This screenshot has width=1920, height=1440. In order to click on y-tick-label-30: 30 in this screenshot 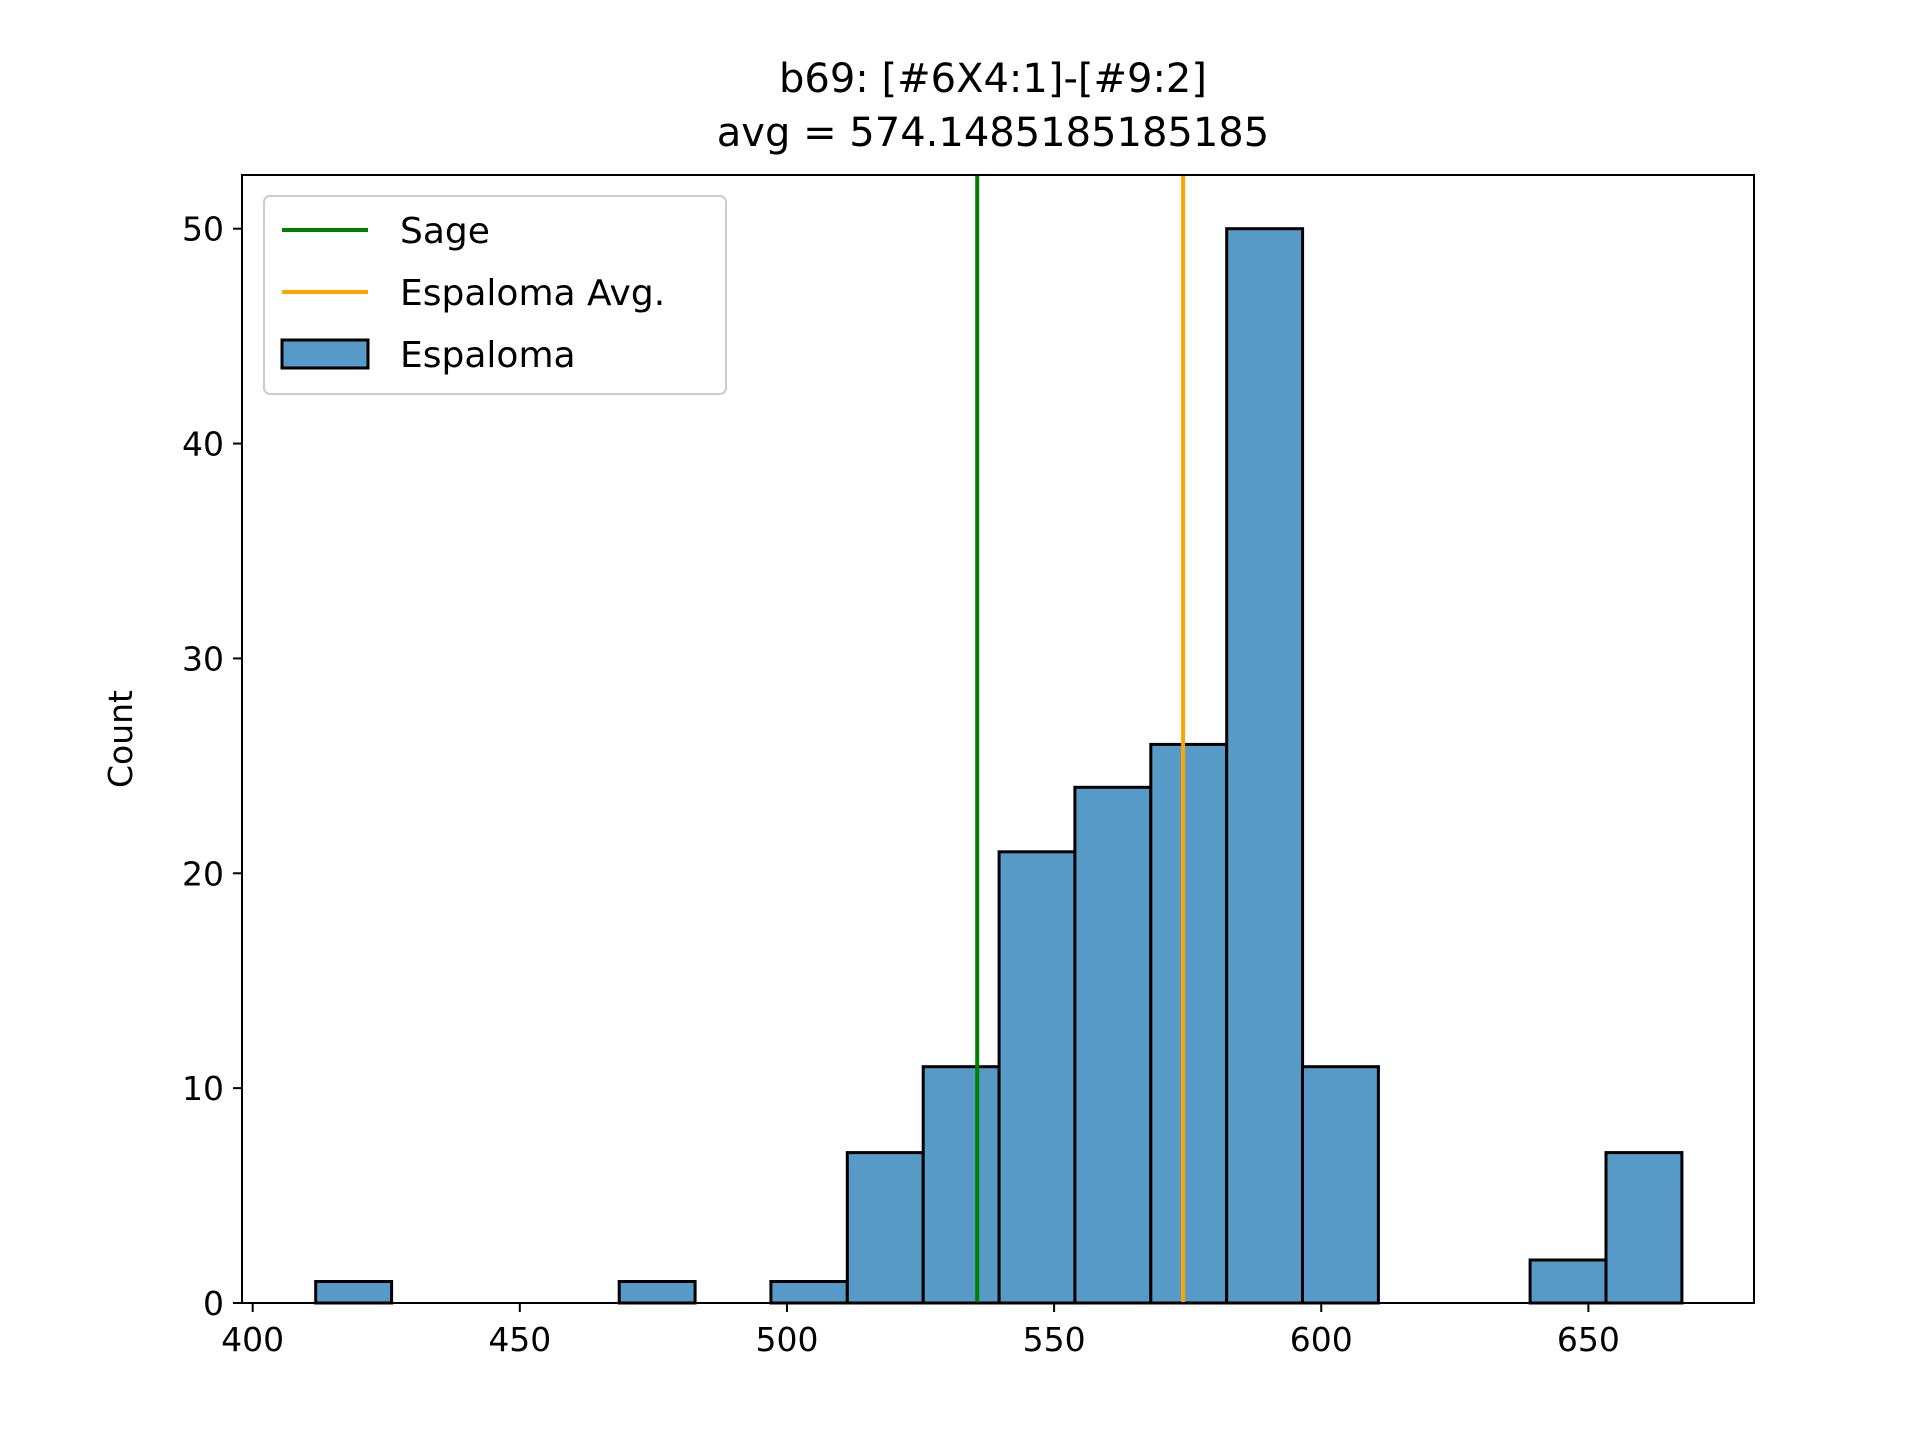, I will do `click(203, 658)`.